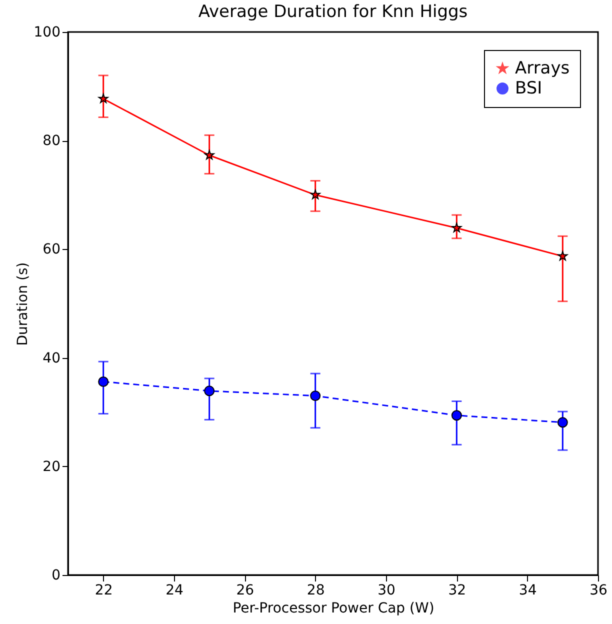 The width and height of the screenshot is (612, 624). I want to click on y-tick-label: 40, so click(51, 358).